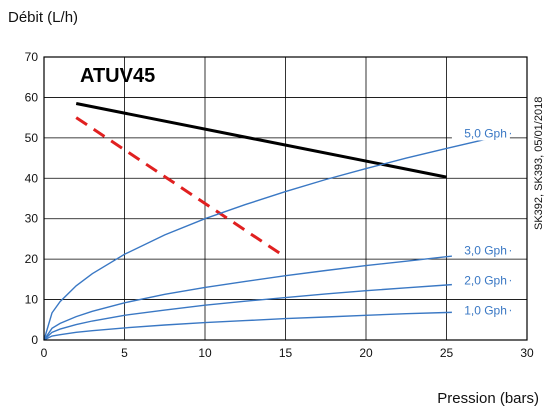  I want to click on y-tick-label: 50, so click(32, 138).